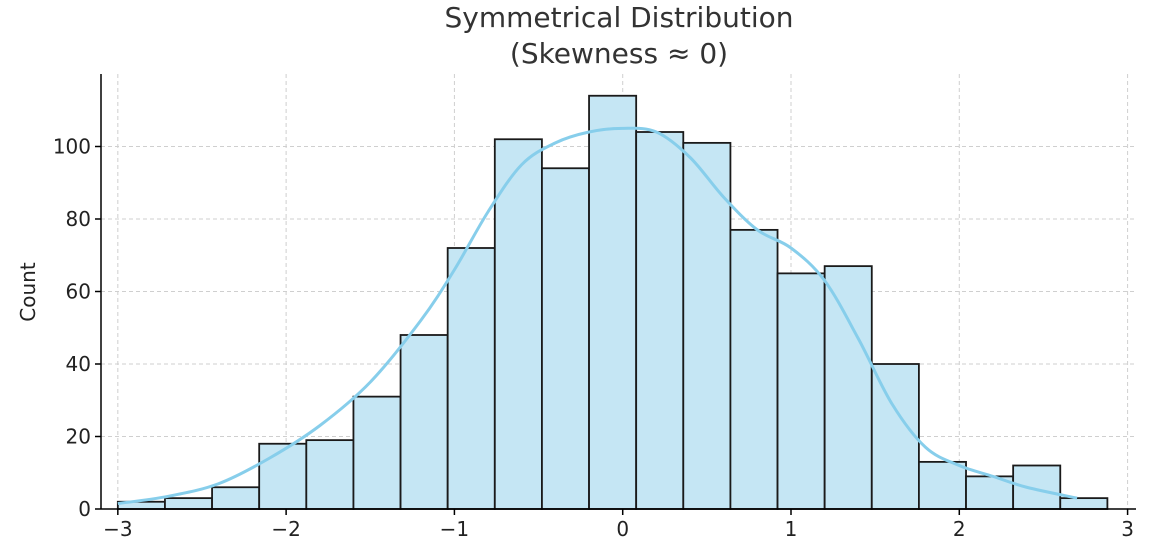 Image resolution: width=1167 pixels, height=559 pixels. What do you see at coordinates (791, 529) in the screenshot?
I see `x-tick-label-4: 1` at bounding box center [791, 529].